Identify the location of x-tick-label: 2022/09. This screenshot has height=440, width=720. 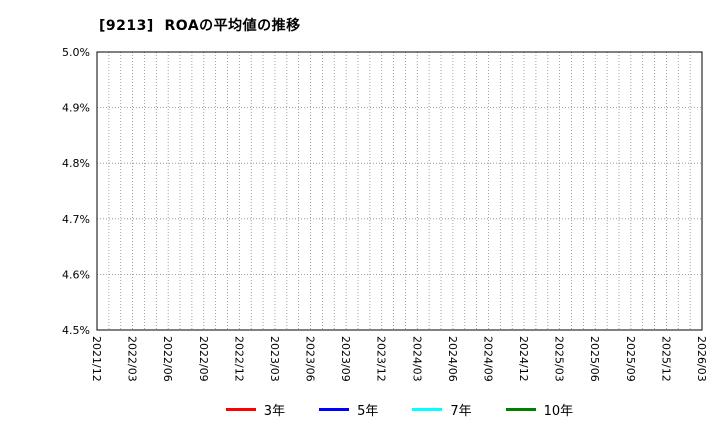
(203, 359).